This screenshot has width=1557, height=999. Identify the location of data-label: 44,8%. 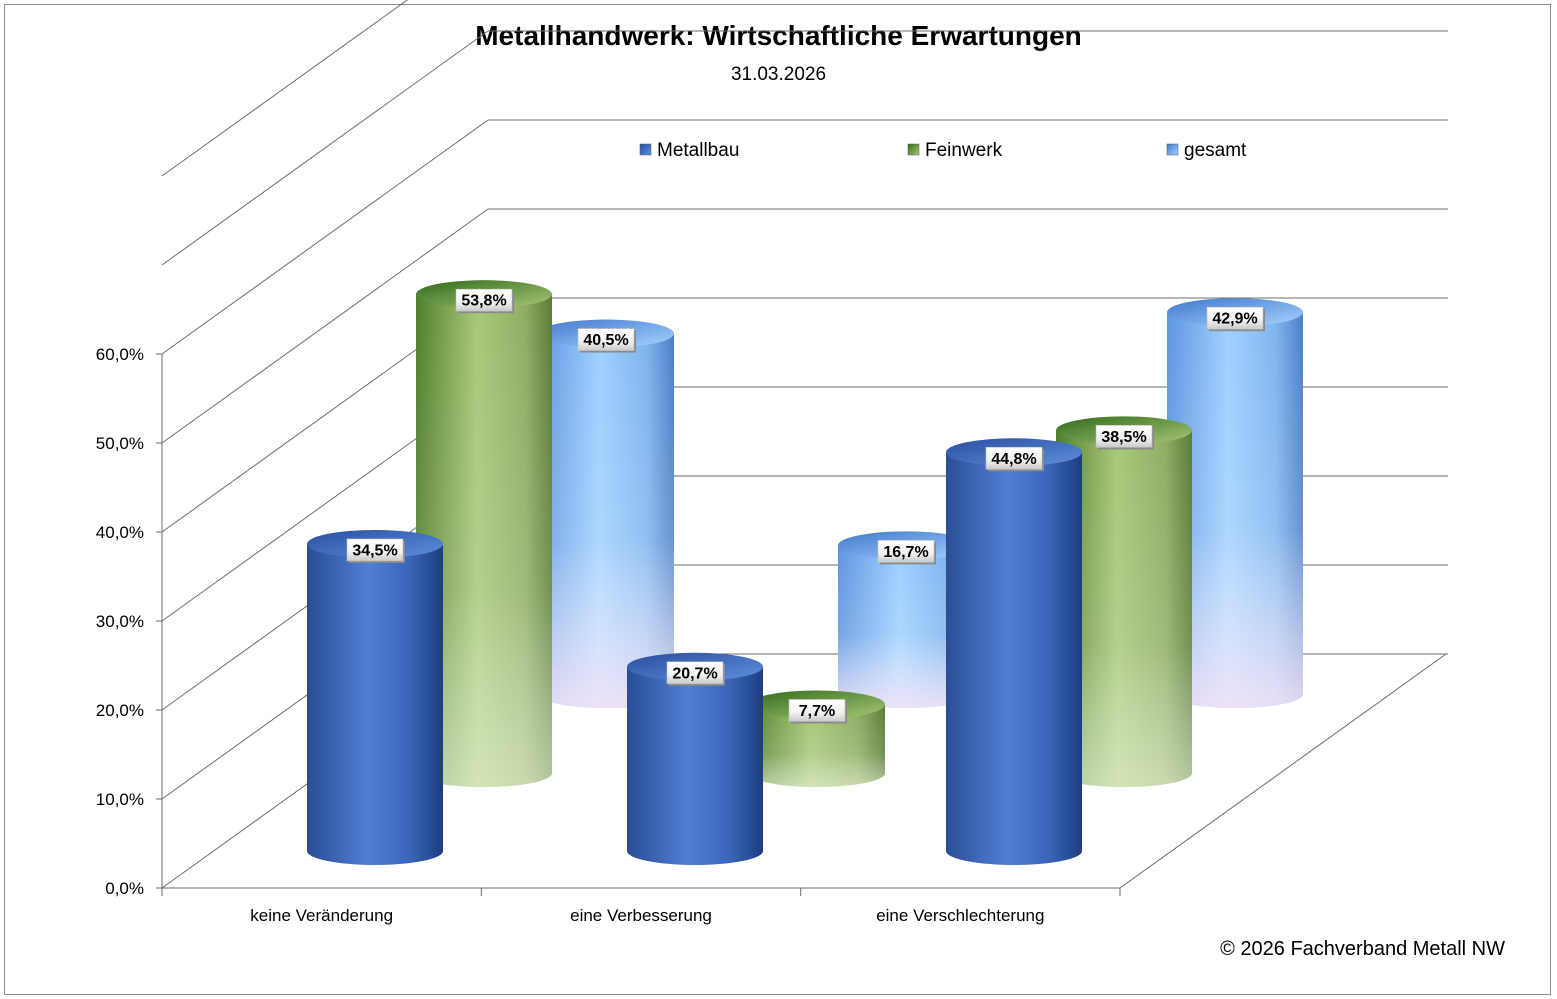
(1013, 459).